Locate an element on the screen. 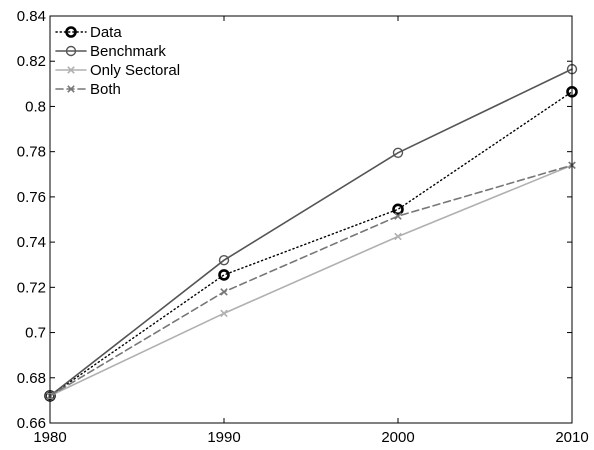  x-tick-label: 2010 is located at coordinates (571, 437).